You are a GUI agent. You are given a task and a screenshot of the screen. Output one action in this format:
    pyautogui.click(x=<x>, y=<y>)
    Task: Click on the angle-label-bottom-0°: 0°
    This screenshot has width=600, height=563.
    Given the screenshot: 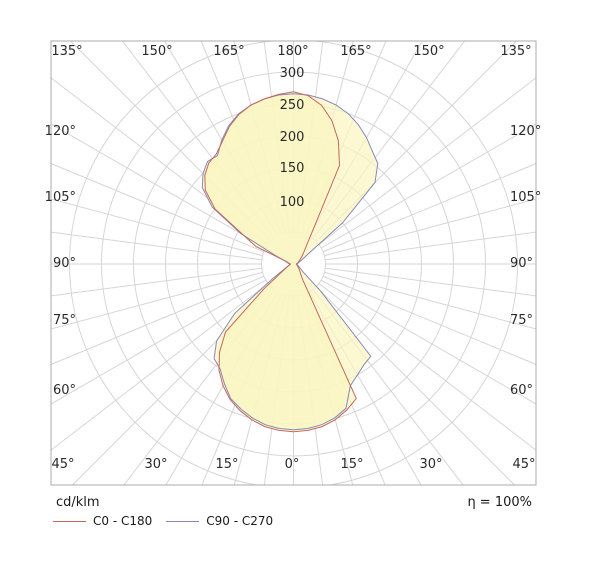 What is the action you would take?
    pyautogui.click(x=292, y=464)
    